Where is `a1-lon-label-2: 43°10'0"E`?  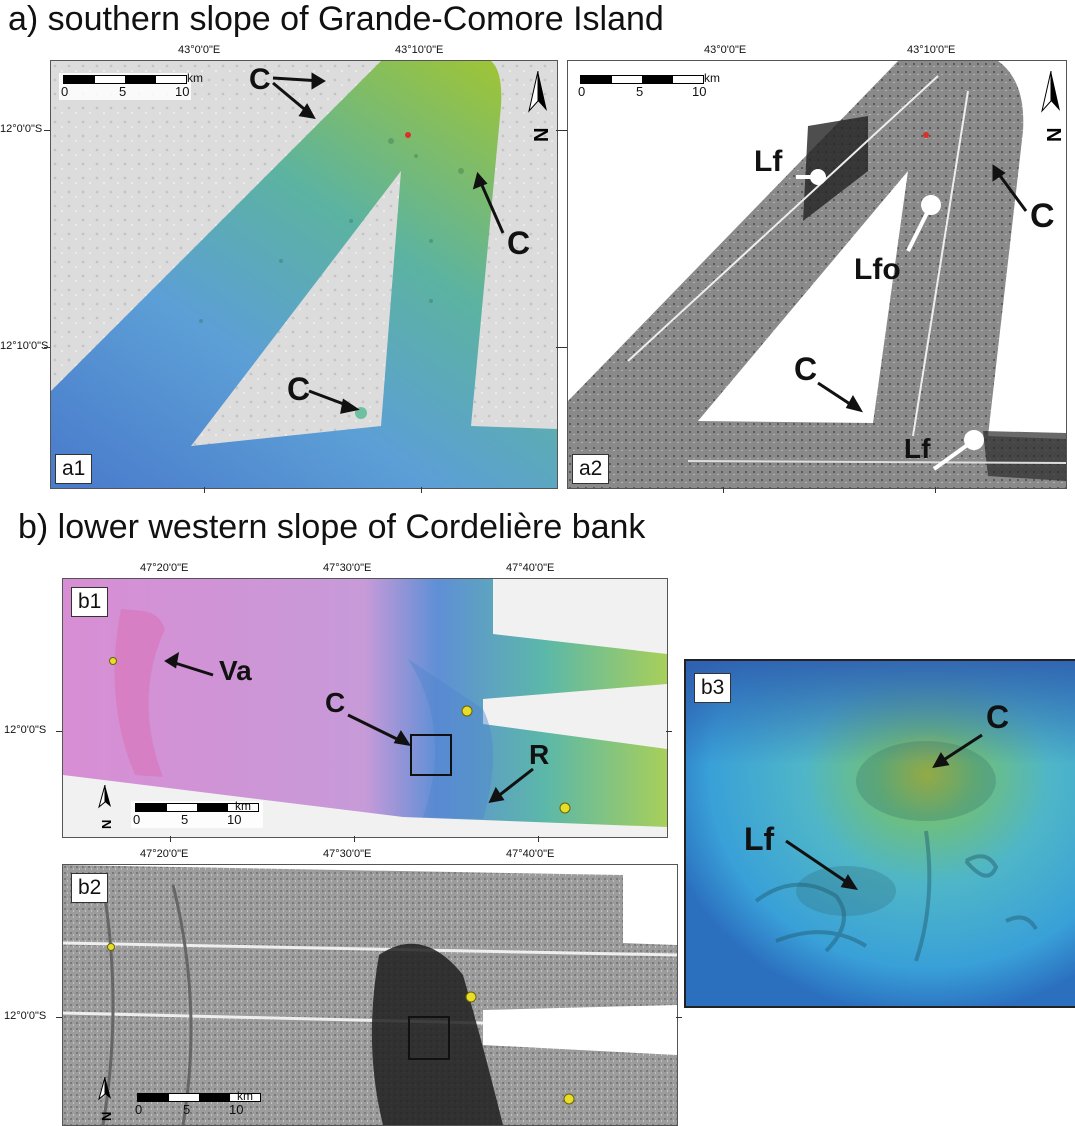
a1-lon-label-2: 43°10'0"E is located at coordinates (419, 50).